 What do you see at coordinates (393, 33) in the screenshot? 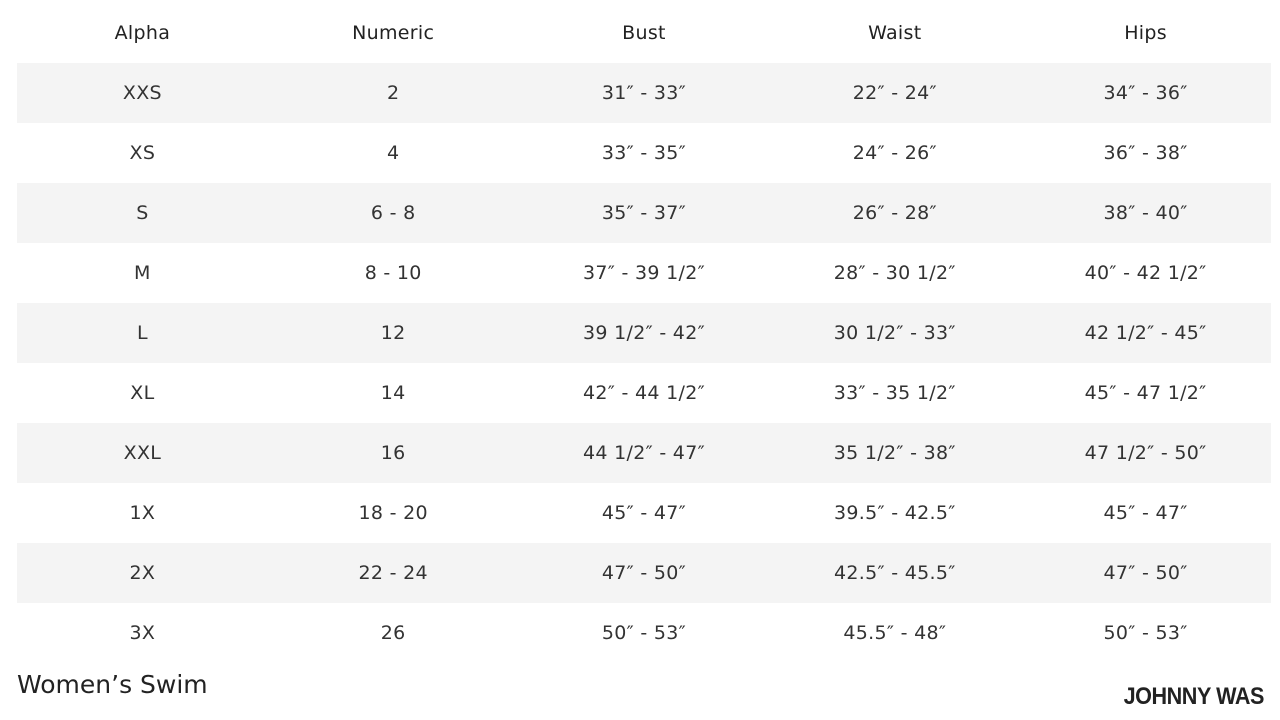
I see `column-header-numeric: Numeric` at bounding box center [393, 33].